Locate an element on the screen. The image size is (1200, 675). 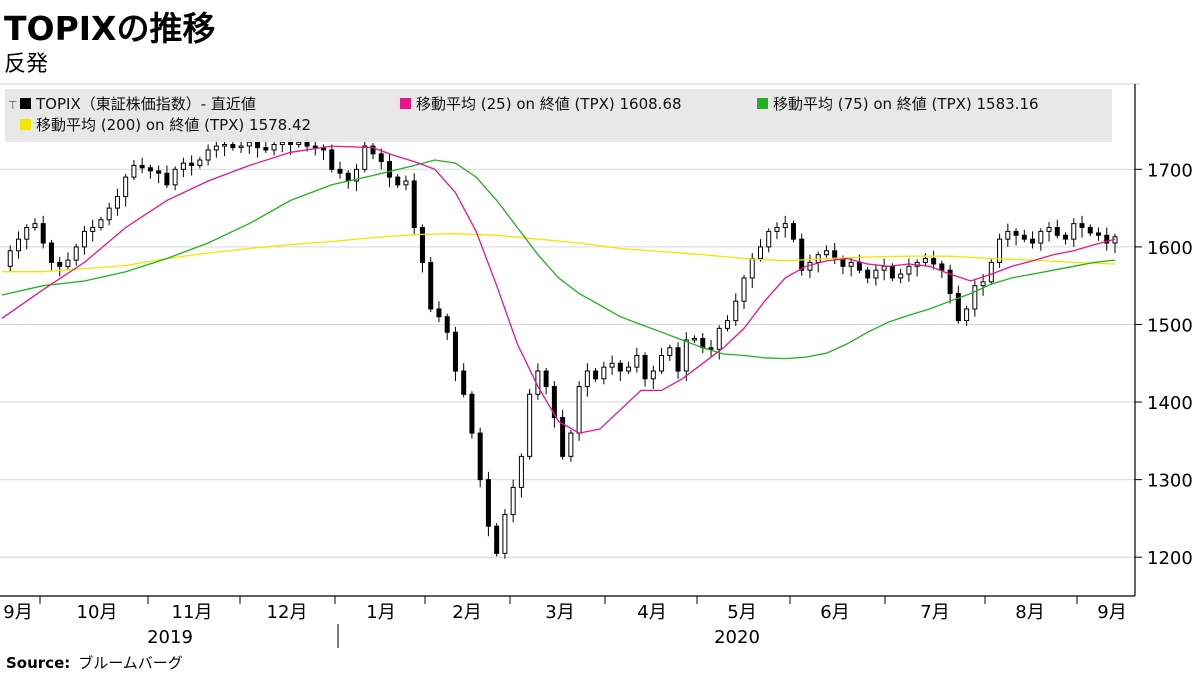
legend-label: 移動平均 (25) on 終値 (TPX) 1608.68 is located at coordinates (549, 104).